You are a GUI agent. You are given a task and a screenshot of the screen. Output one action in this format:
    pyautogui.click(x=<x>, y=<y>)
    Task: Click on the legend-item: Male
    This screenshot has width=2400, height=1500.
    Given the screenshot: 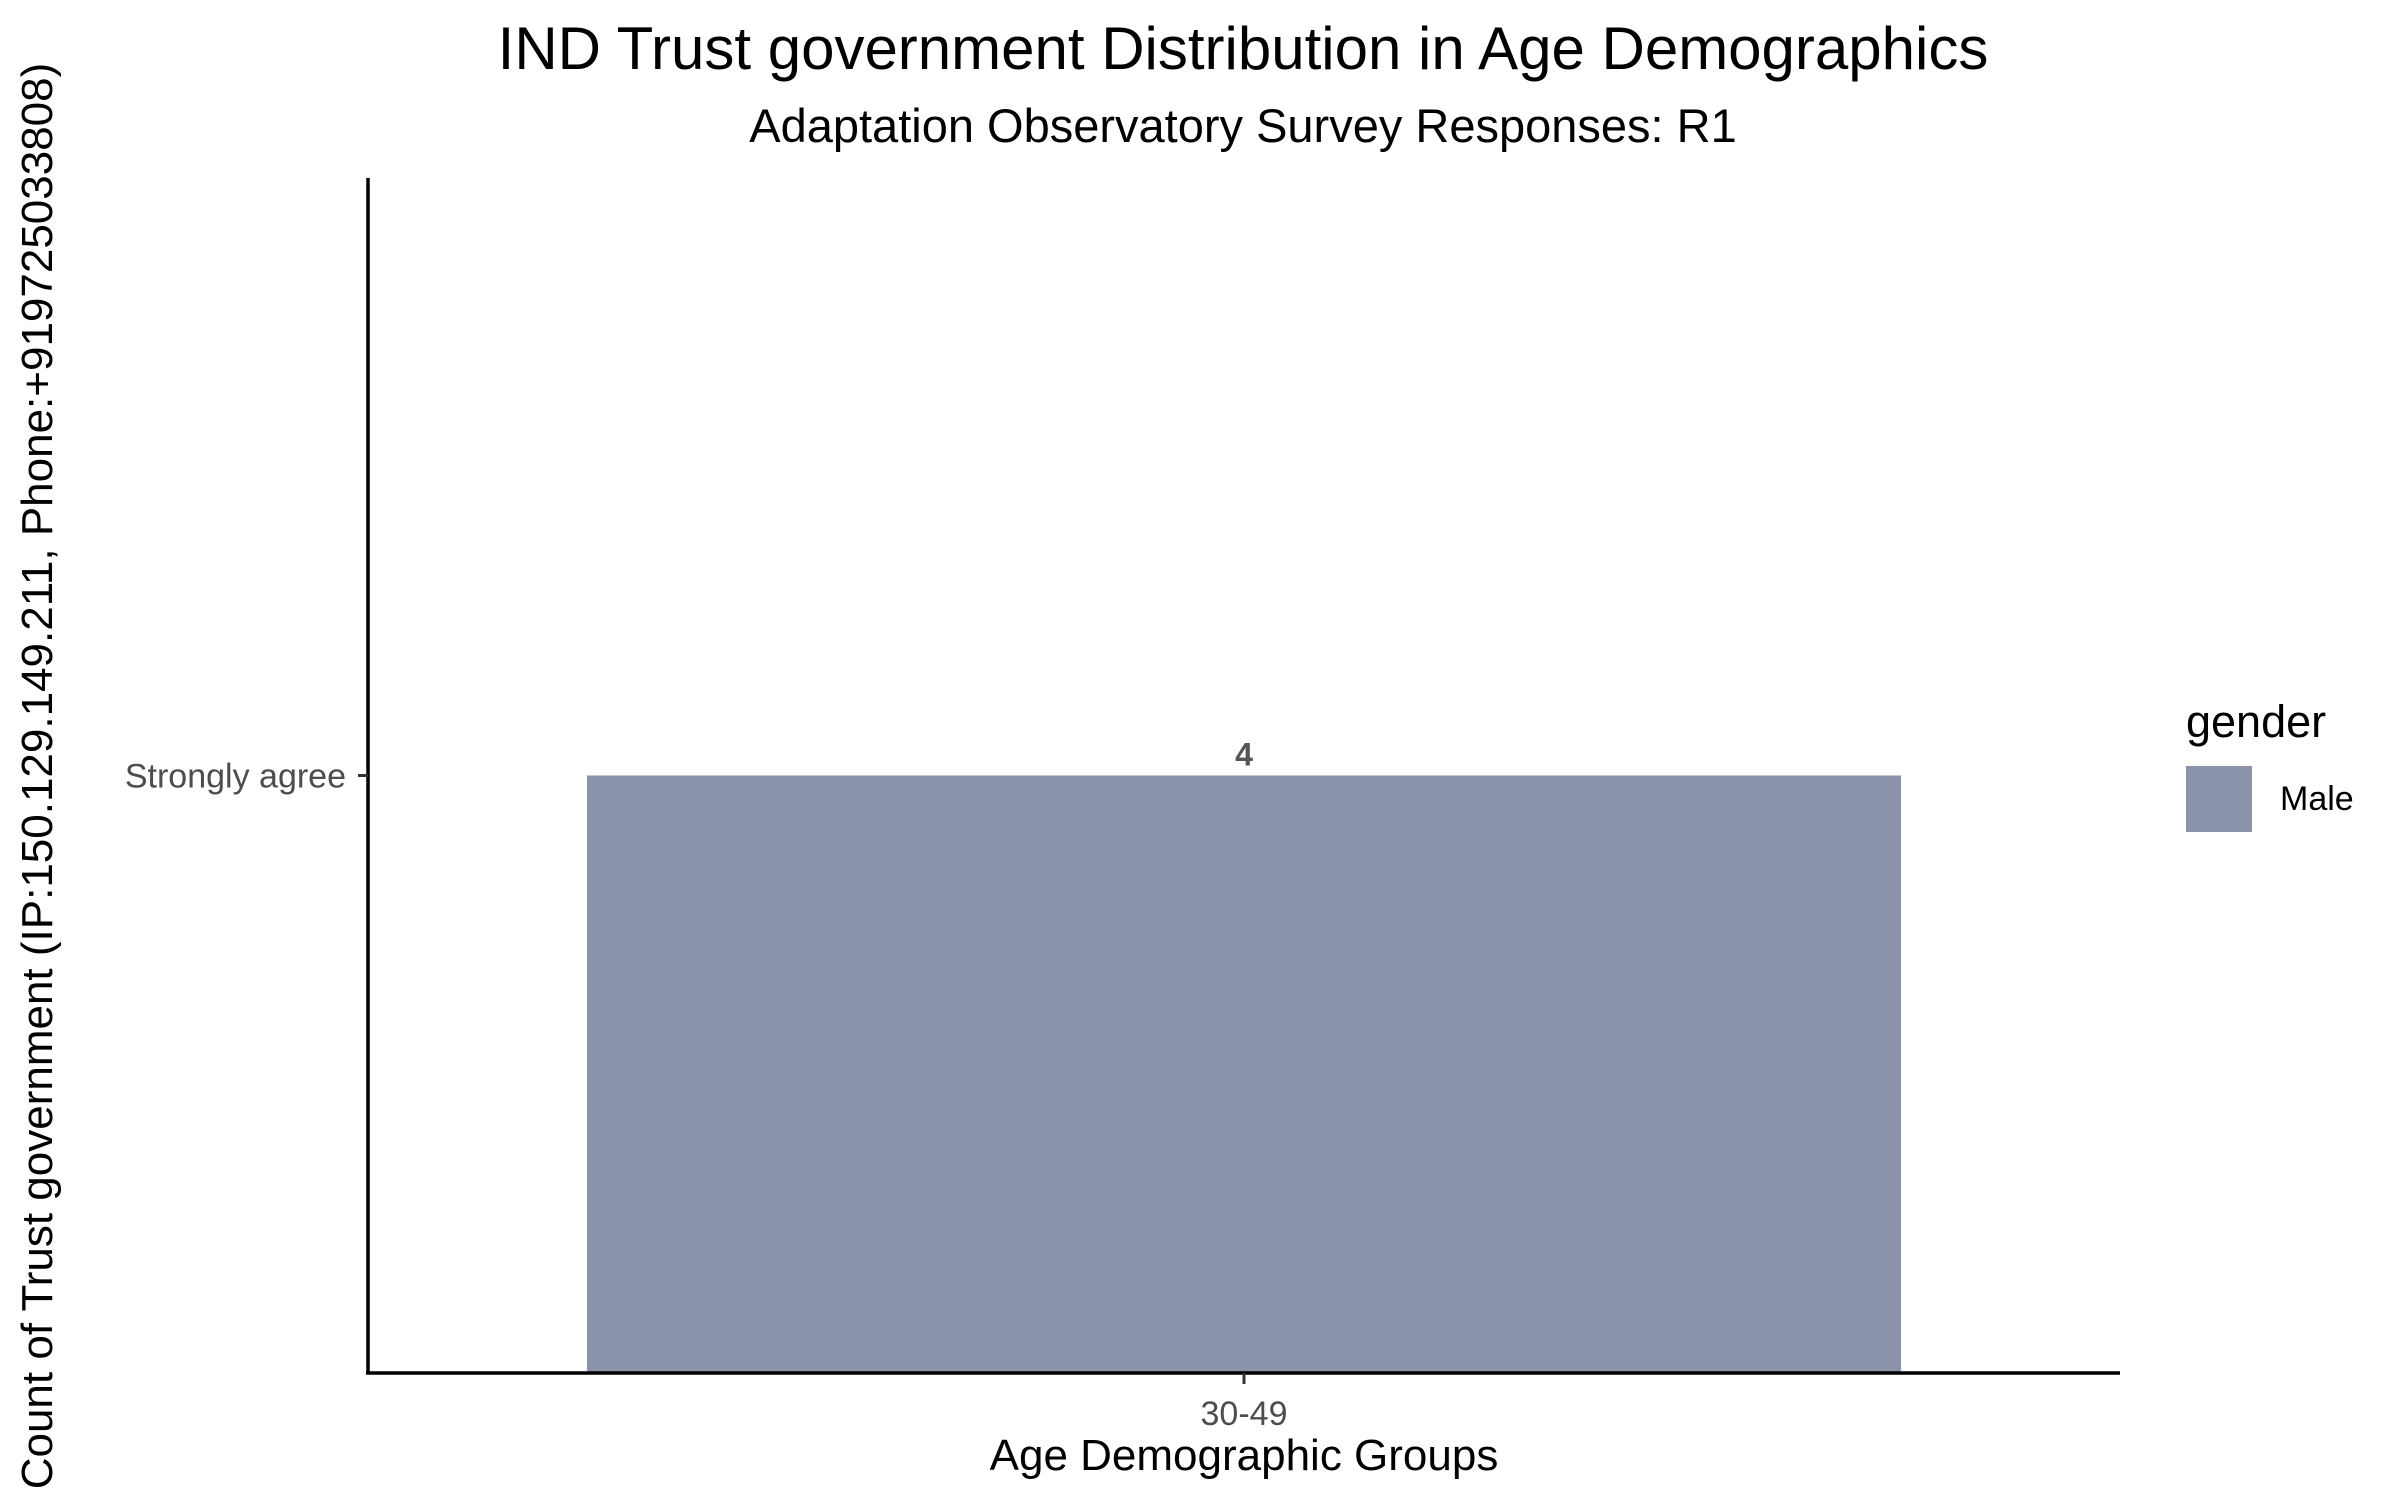 What is the action you would take?
    pyautogui.click(x=2270, y=799)
    